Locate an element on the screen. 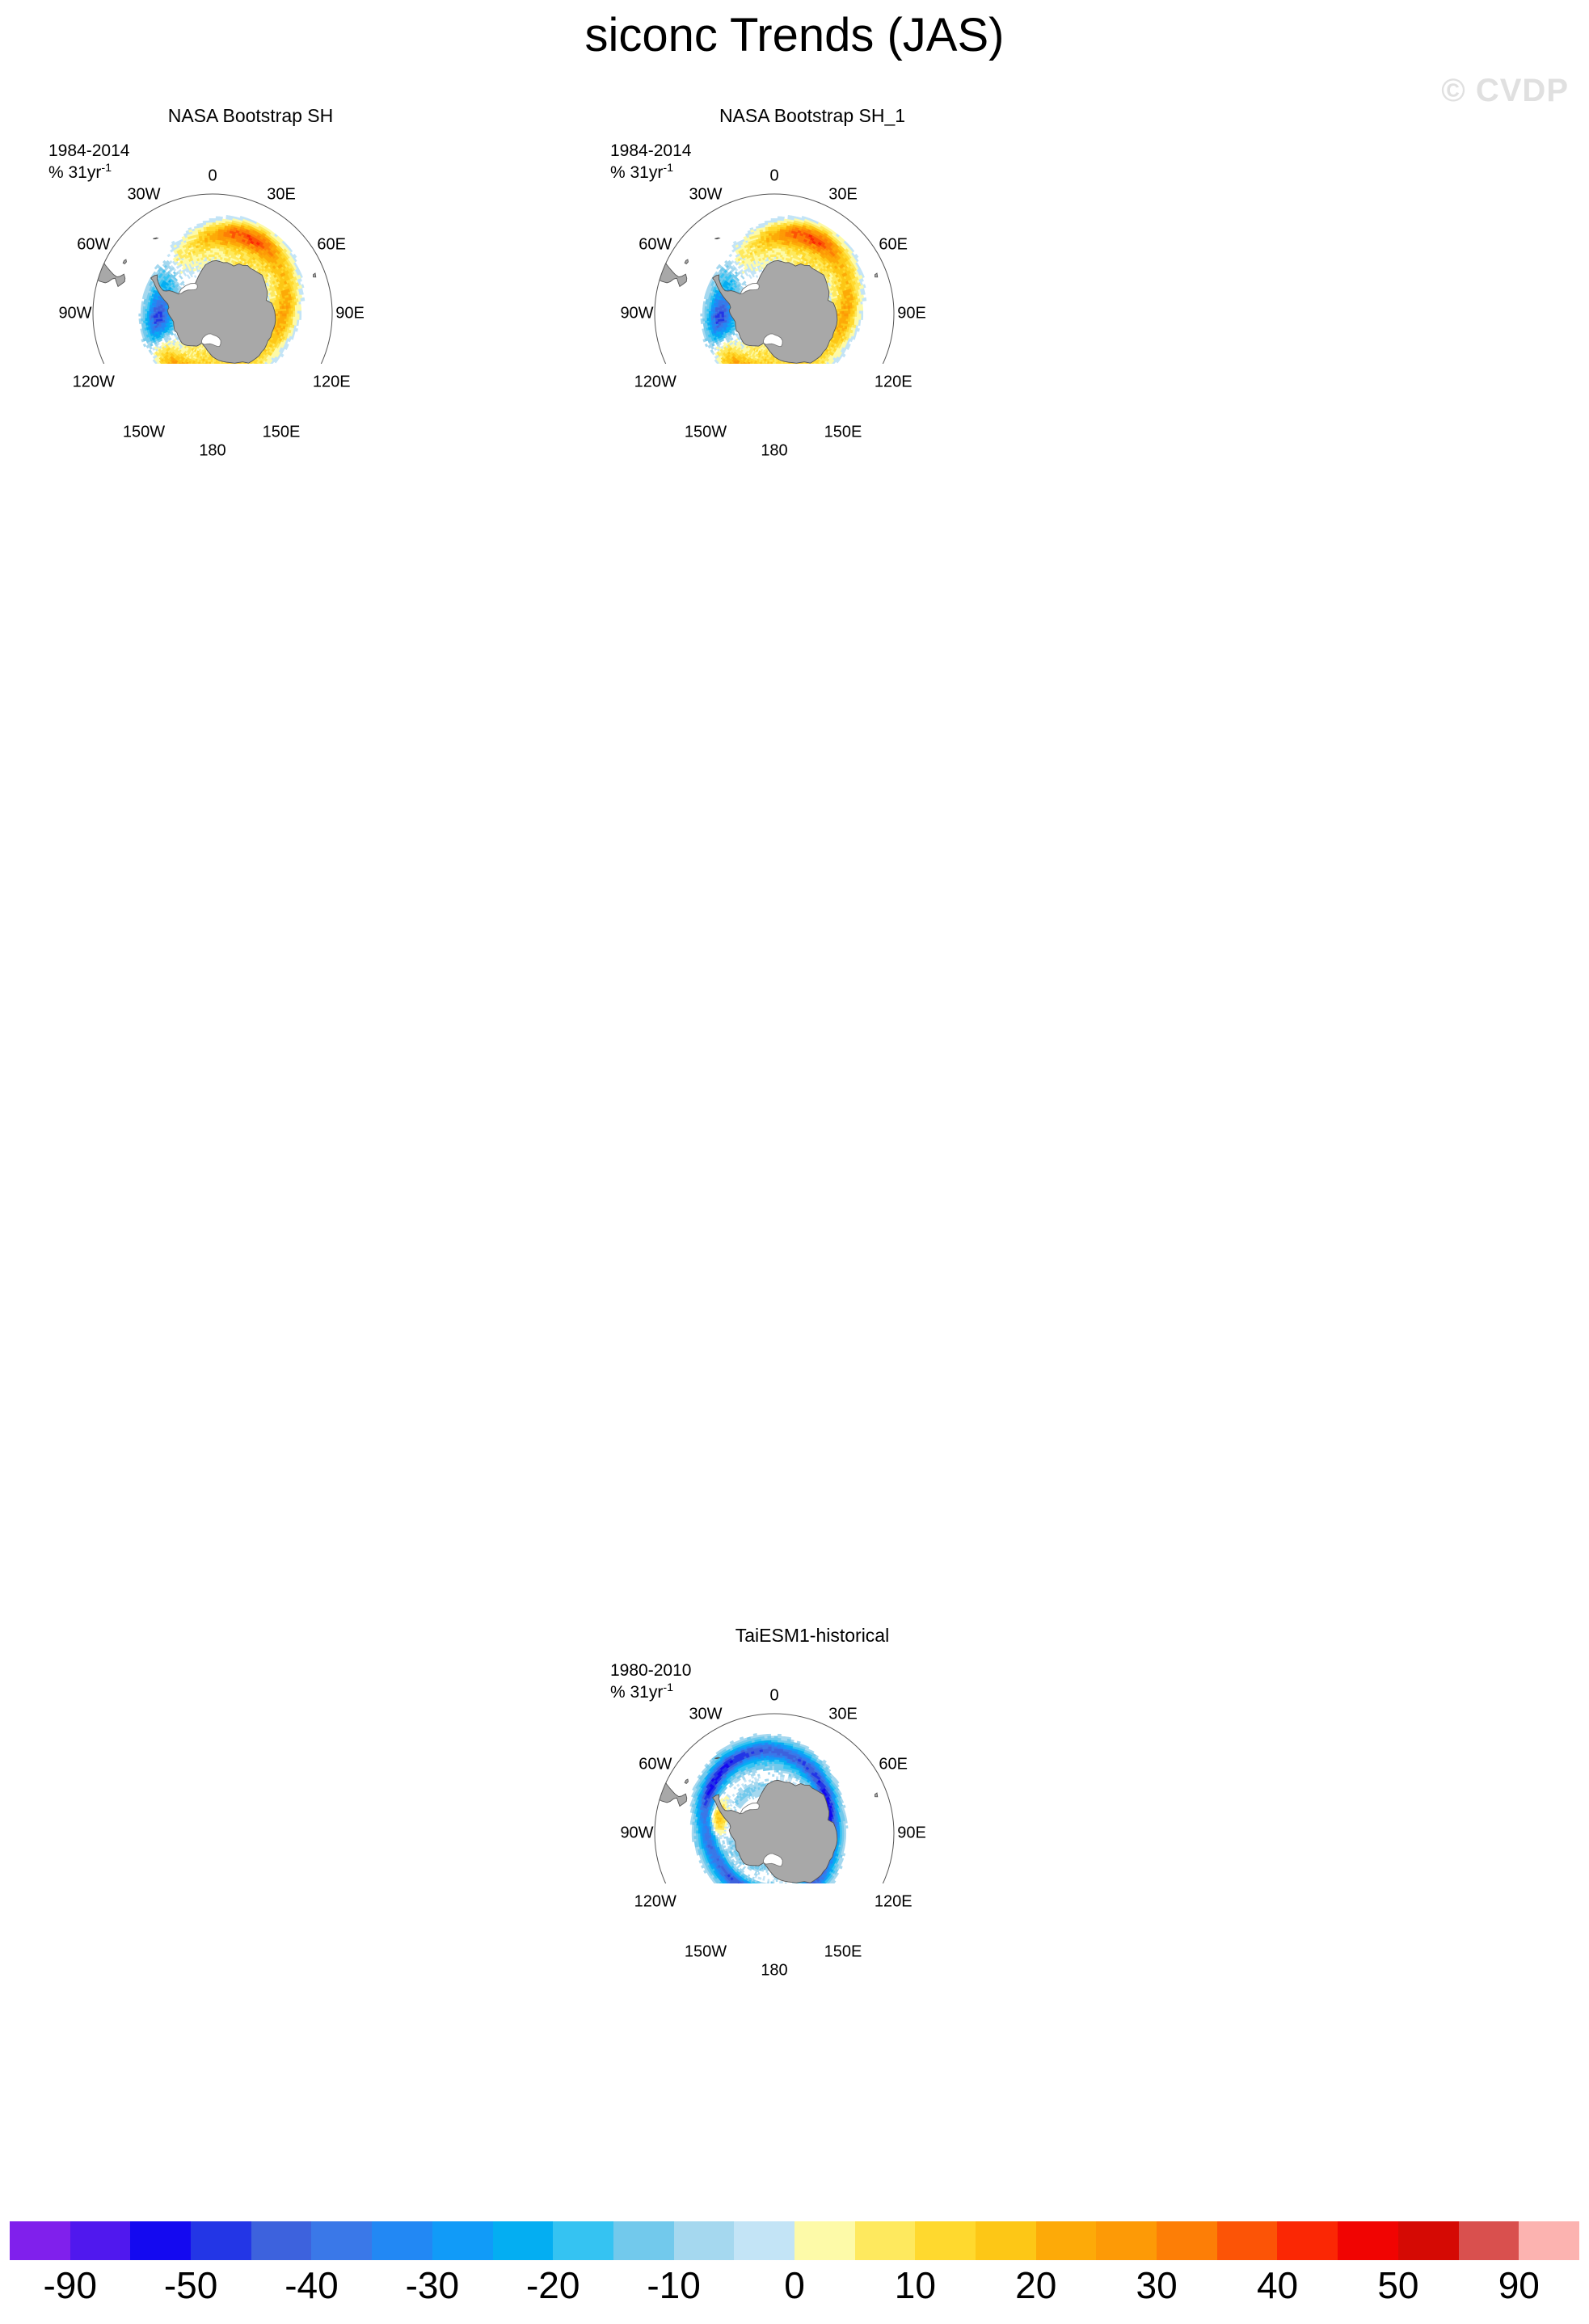  panel-meta: 1980-2010% 31yr-1 is located at coordinates (650, 1682).